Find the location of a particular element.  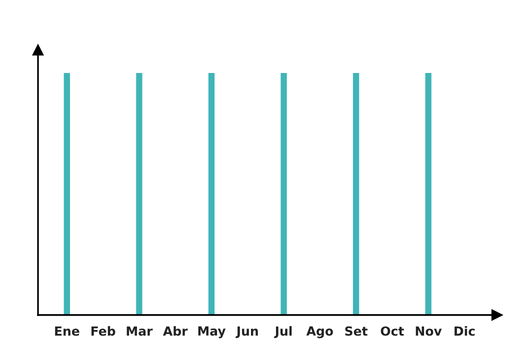

x-tick-label: Set is located at coordinates (356, 331).